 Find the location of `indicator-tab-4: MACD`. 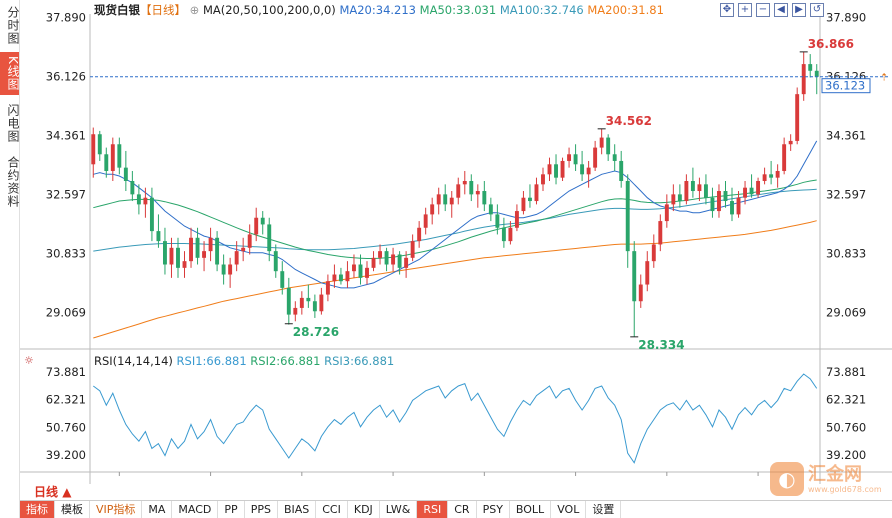

indicator-tab-4: MACD is located at coordinates (195, 509).